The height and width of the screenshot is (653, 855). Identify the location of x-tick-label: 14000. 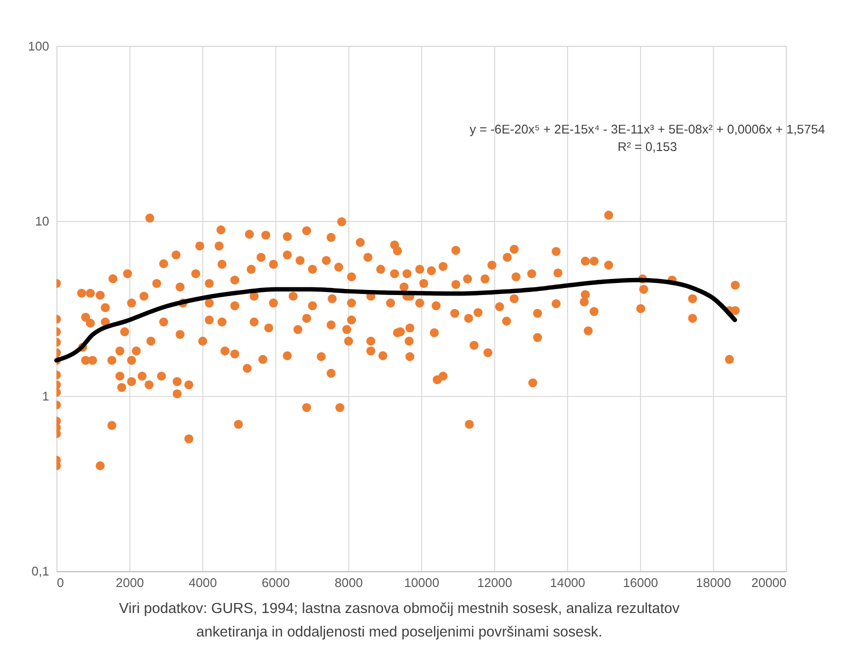
(568, 583).